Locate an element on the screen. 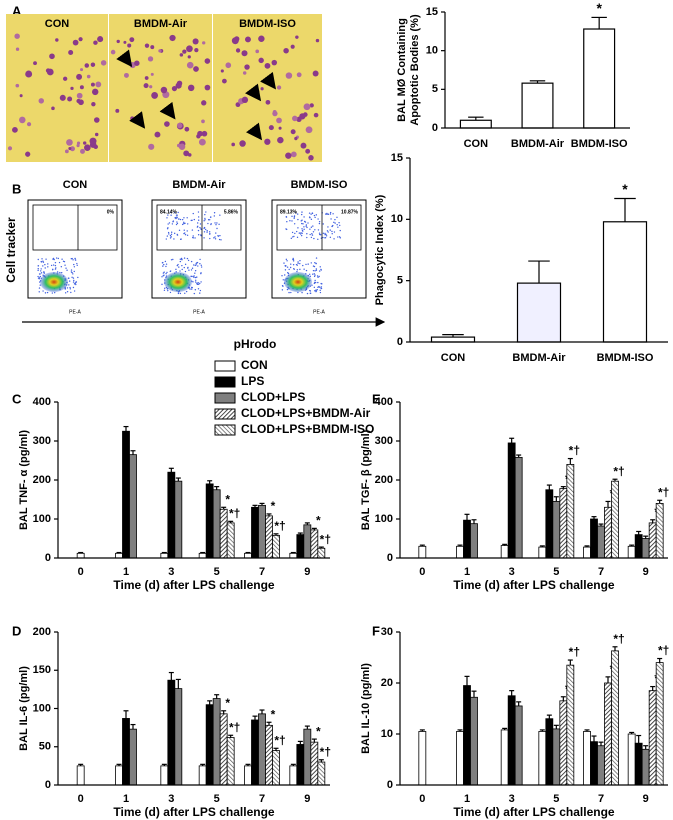 The image size is (673, 820). x-tick-label: BMDM-Air is located at coordinates (539, 358).